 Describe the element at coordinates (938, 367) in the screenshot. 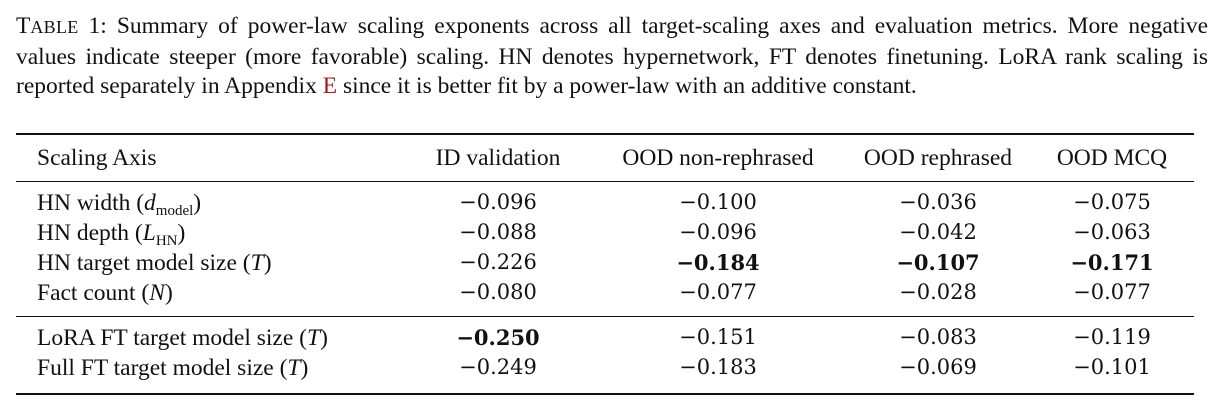

I see `value-ood-rephrased: −0.069` at that location.